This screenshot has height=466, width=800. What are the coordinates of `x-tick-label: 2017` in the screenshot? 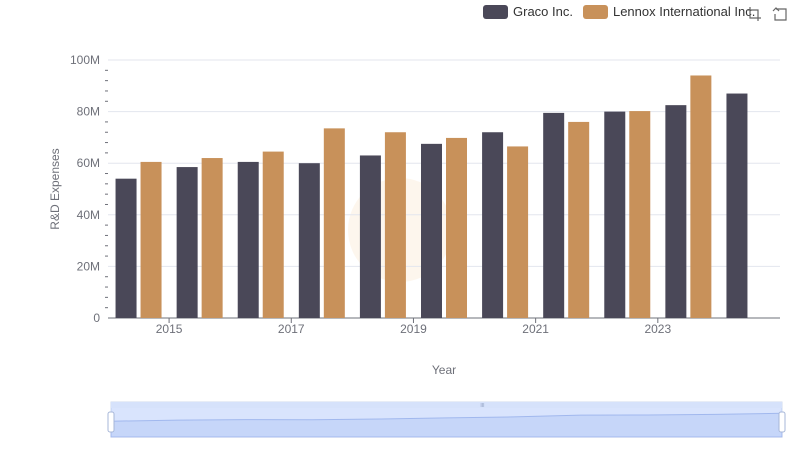 It's located at (291, 329).